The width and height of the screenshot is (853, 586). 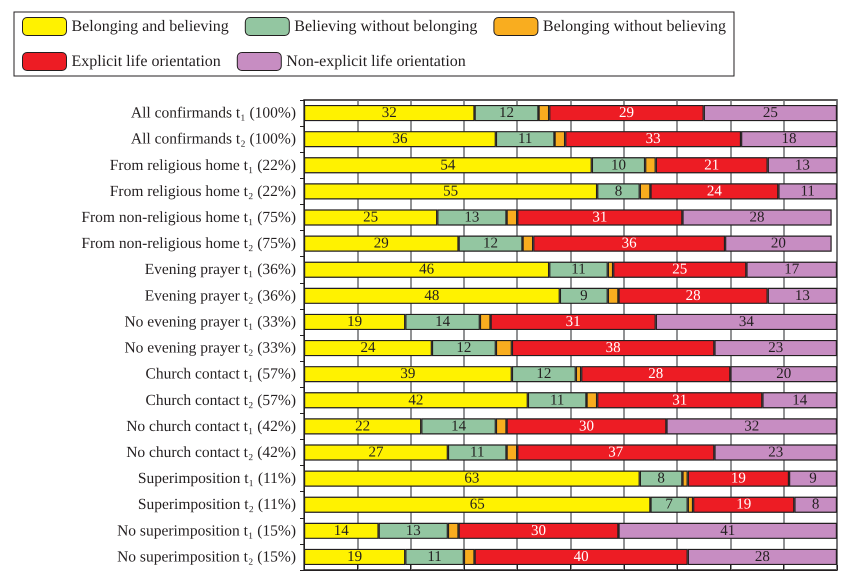 I want to click on data-label: 40, so click(x=581, y=556).